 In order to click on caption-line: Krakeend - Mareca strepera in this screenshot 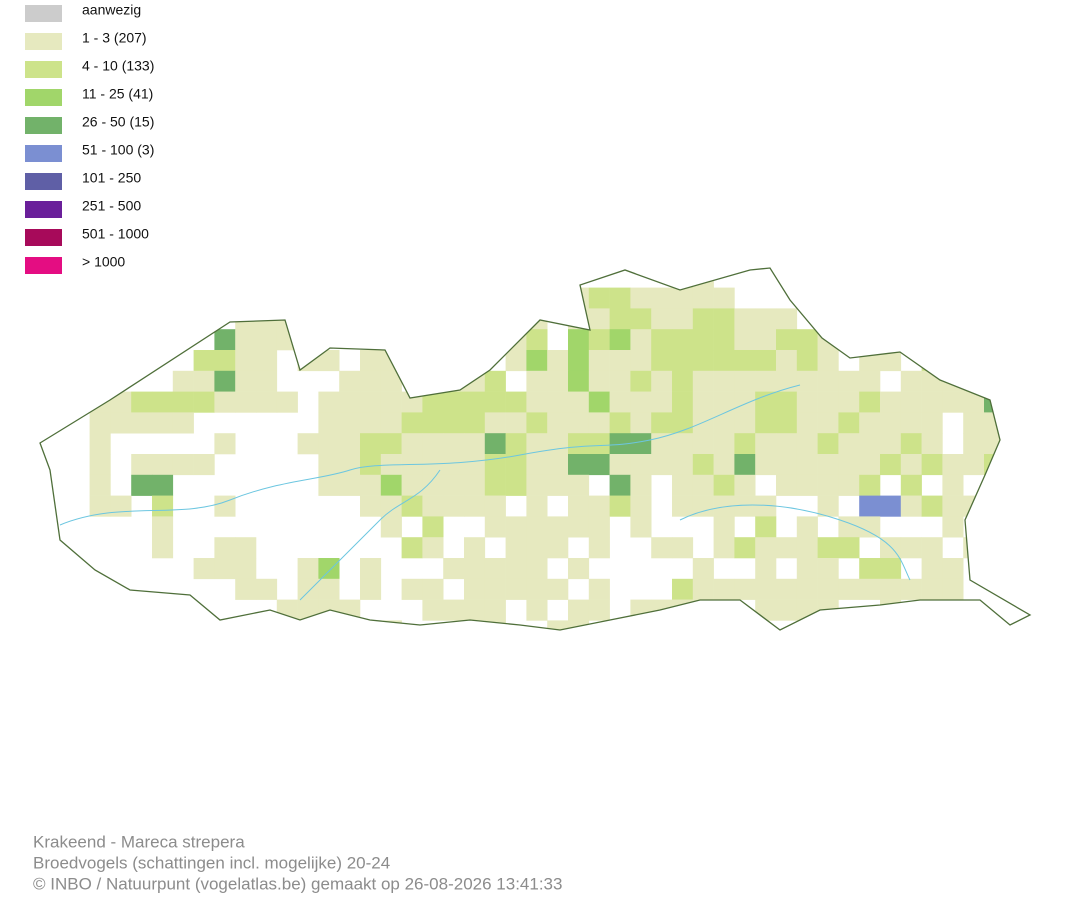, I will do `click(139, 841)`.